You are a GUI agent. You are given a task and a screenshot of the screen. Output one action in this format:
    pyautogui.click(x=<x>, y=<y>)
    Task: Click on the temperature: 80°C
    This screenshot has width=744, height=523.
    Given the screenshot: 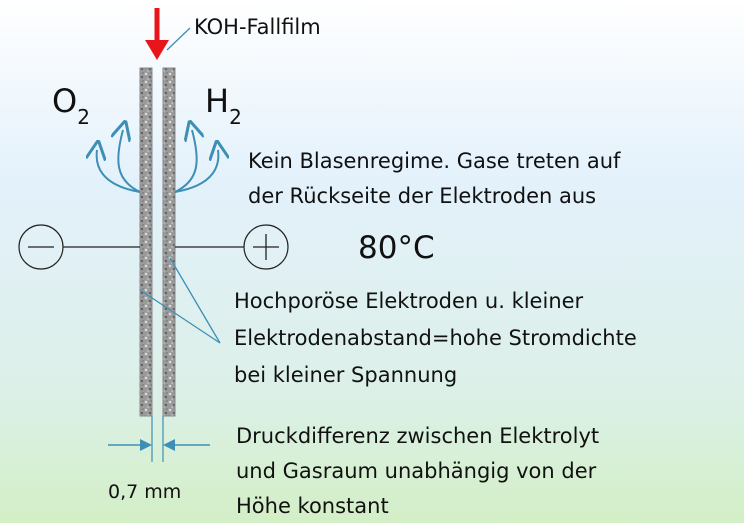 What is the action you would take?
    pyautogui.click(x=396, y=248)
    